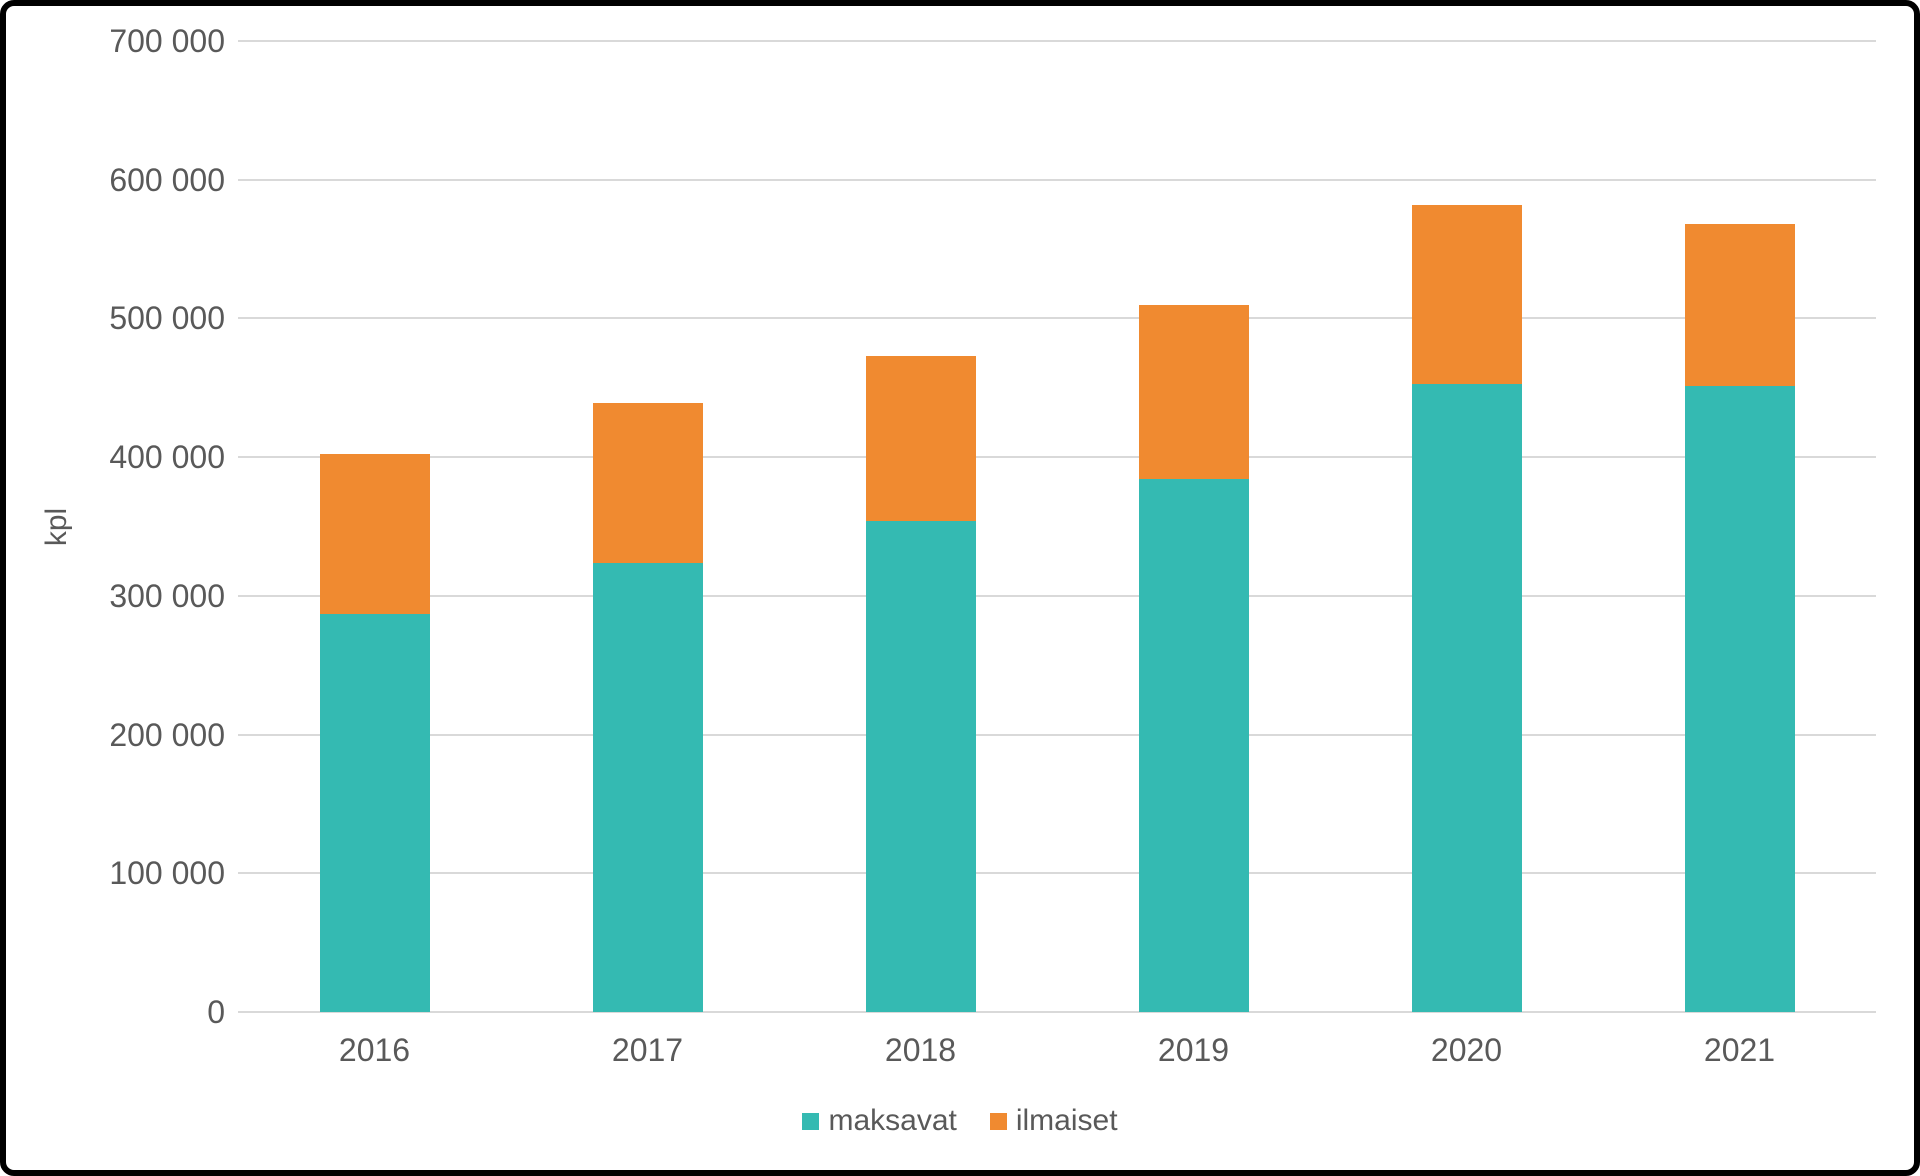 The width and height of the screenshot is (1920, 1176). I want to click on y-tick-label: 500 000, so click(167, 318).